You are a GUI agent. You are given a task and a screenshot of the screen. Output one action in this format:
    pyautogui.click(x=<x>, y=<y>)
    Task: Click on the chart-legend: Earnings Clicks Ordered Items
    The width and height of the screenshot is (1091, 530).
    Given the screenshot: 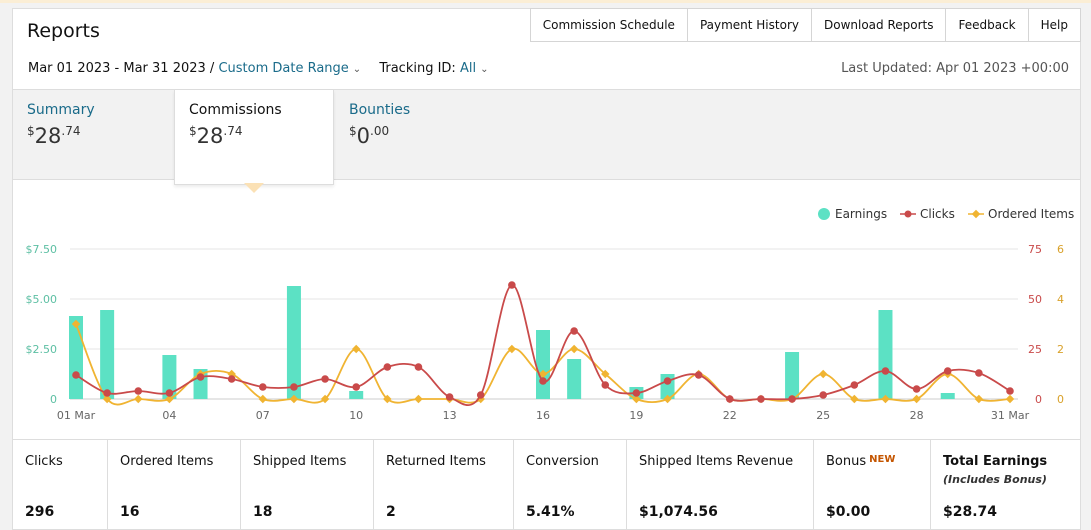 What is the action you would take?
    pyautogui.click(x=946, y=214)
    